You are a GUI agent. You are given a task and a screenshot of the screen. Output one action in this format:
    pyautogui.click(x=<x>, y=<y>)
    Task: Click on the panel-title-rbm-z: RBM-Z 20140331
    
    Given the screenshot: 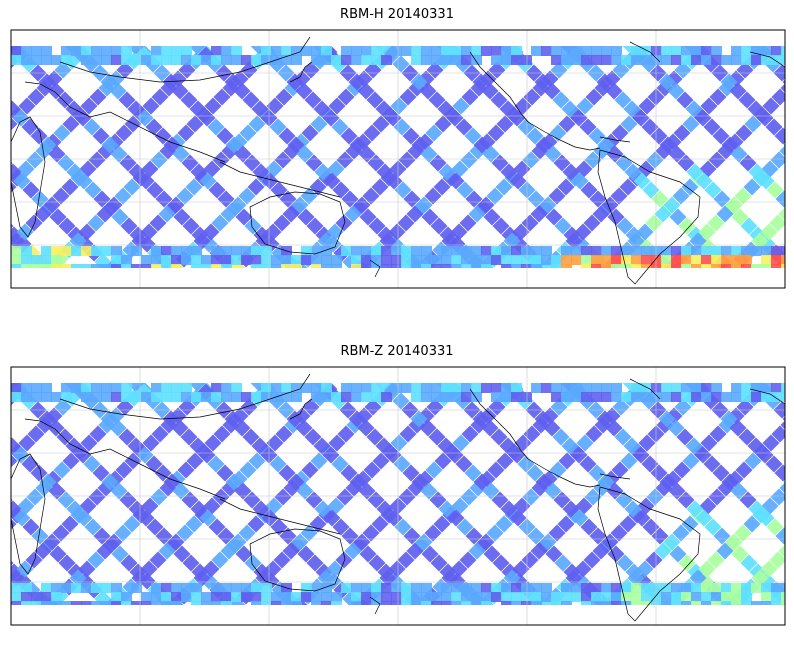 What is the action you would take?
    pyautogui.click(x=397, y=351)
    